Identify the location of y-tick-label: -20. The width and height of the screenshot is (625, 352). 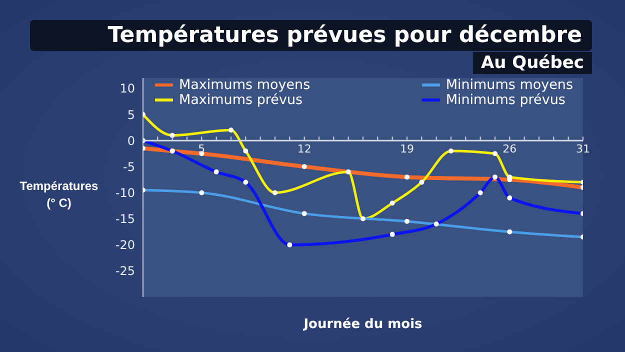
(125, 245).